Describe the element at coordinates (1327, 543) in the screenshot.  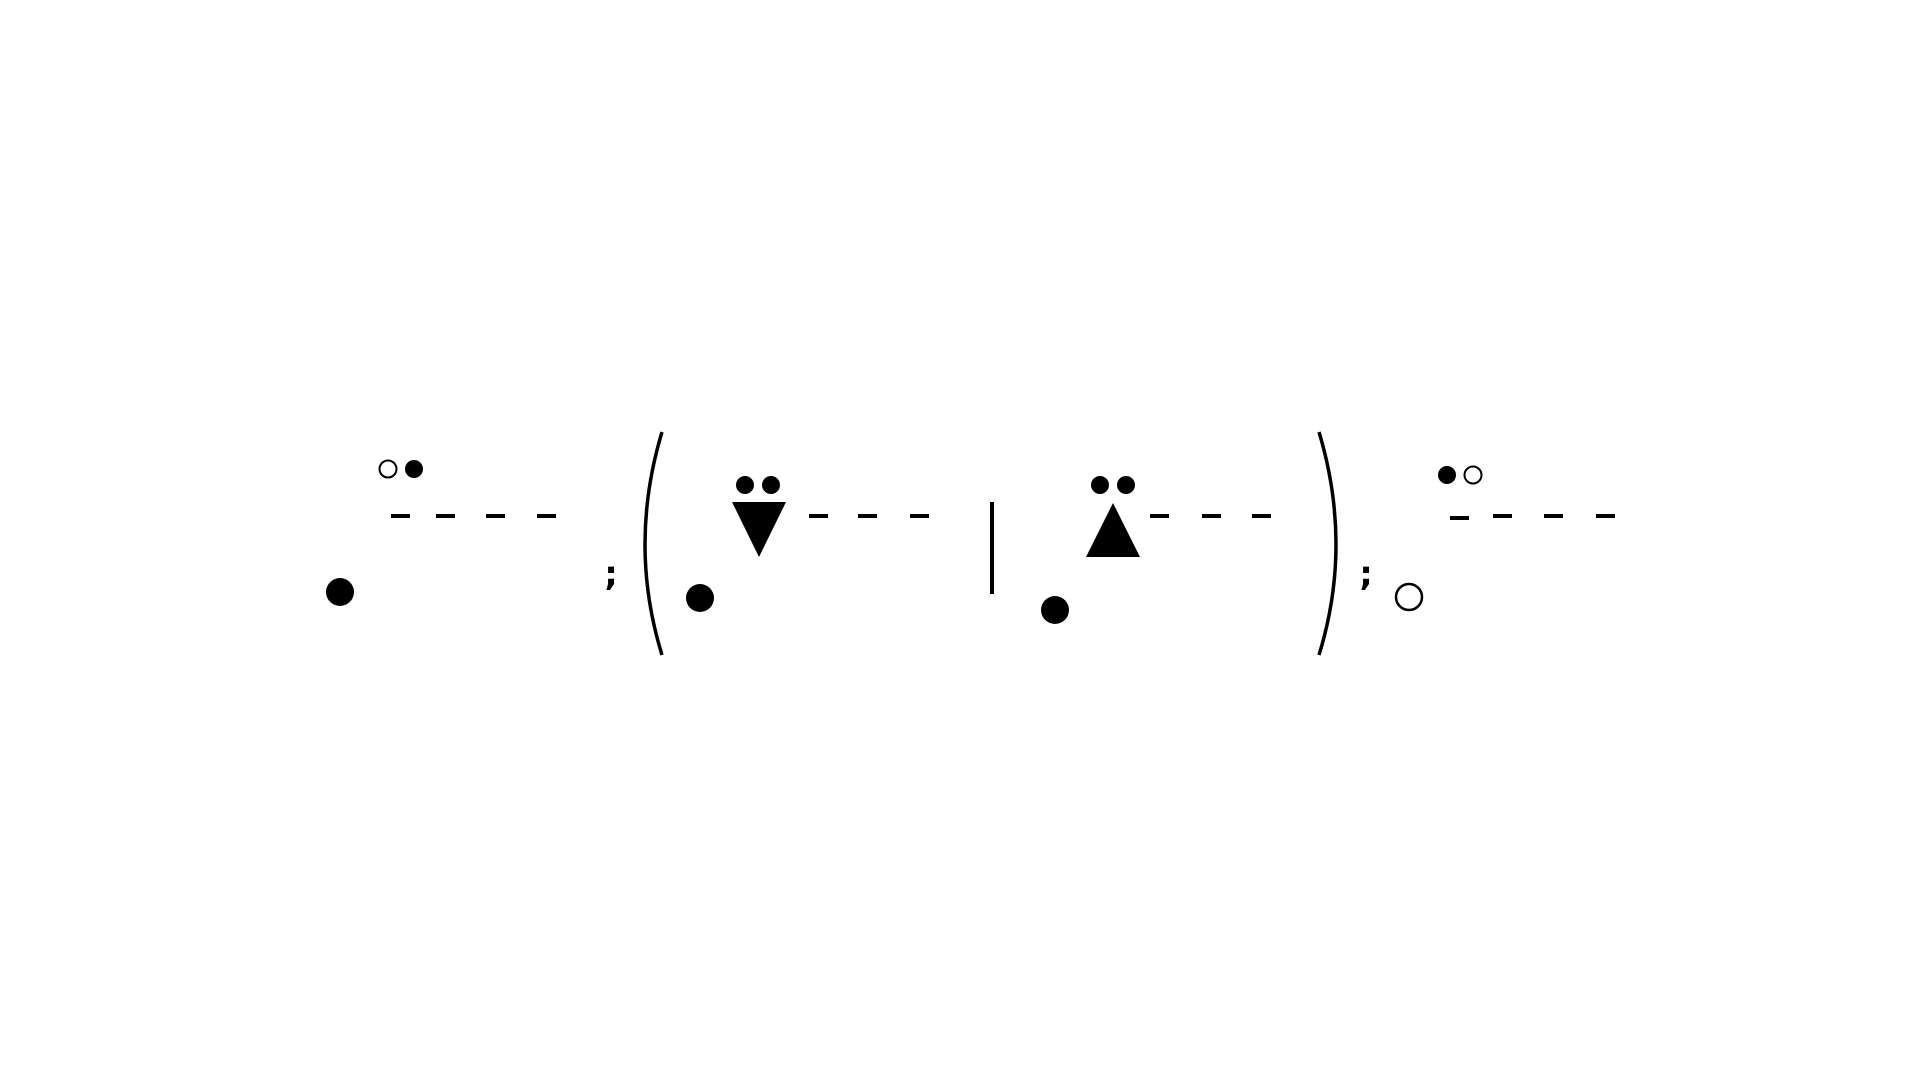
I see `right-bracket` at that location.